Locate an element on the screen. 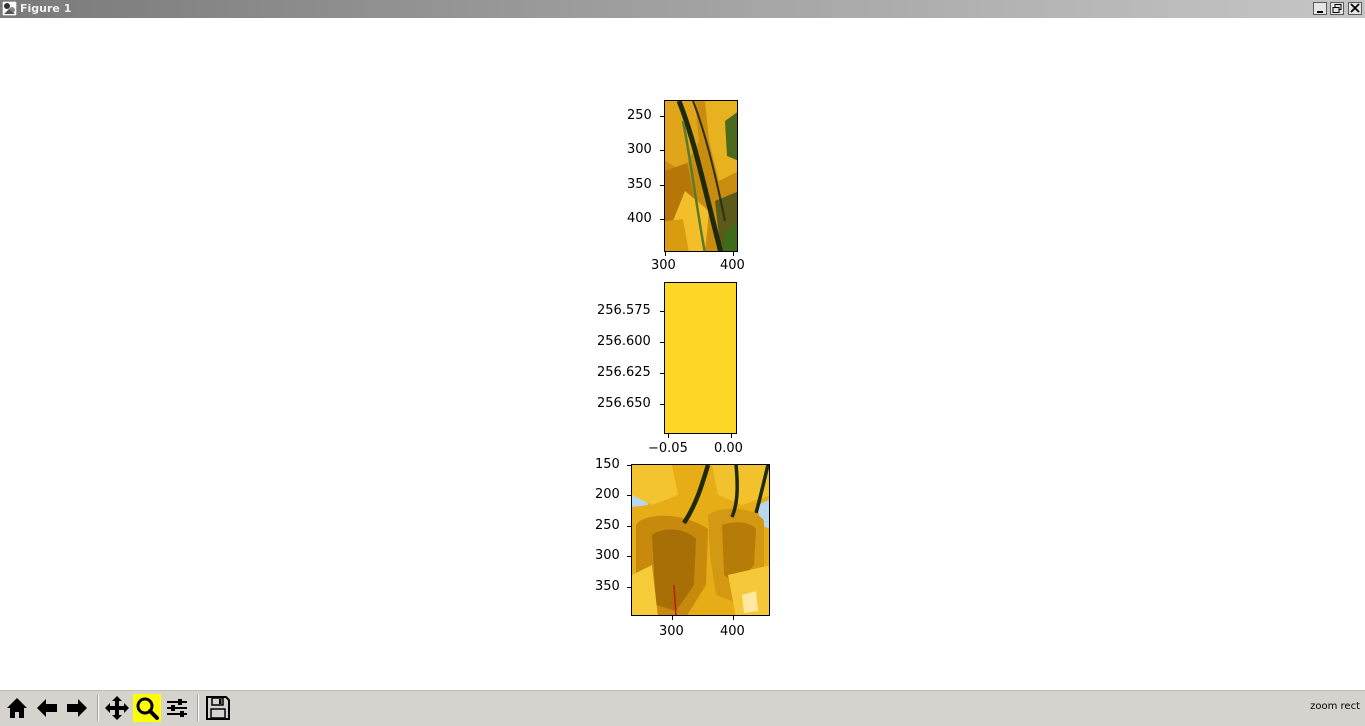 The height and width of the screenshot is (726, 1365). restore-icon is located at coordinates (1337, 8).